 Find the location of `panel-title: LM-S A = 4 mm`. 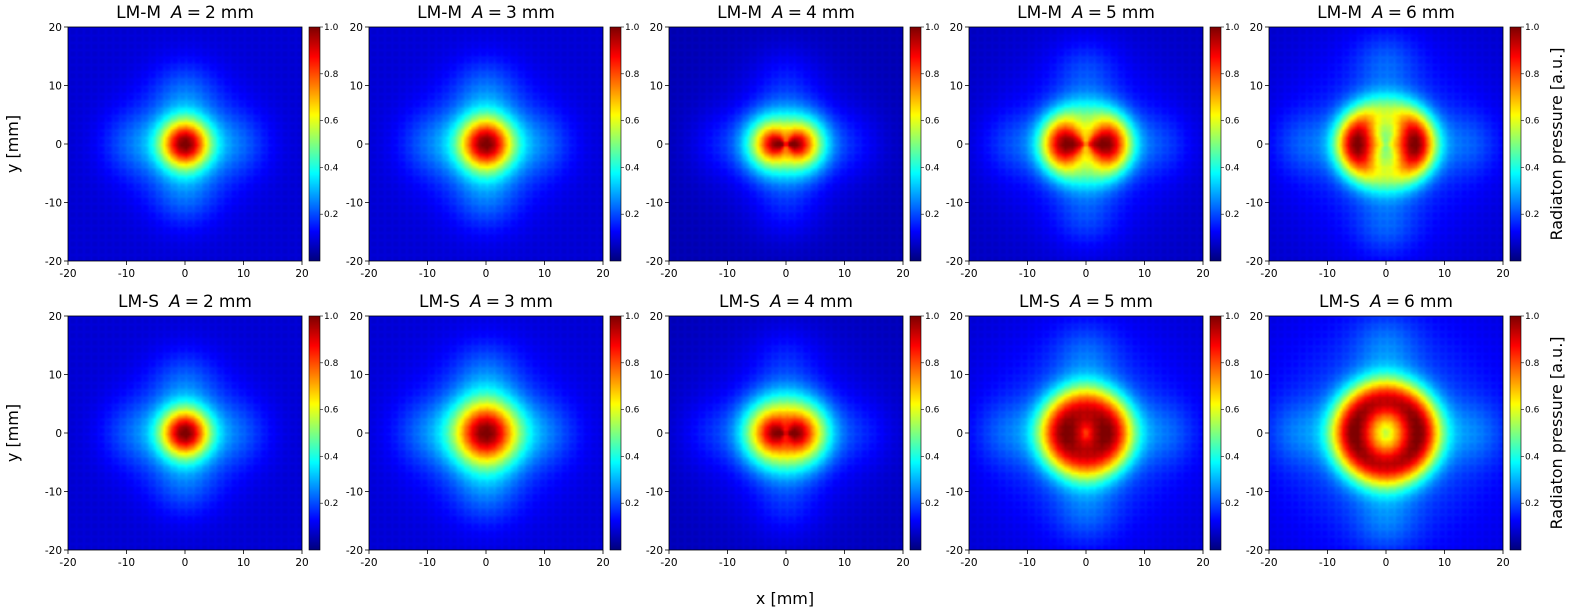

panel-title: LM-S A = 4 mm is located at coordinates (786, 302).